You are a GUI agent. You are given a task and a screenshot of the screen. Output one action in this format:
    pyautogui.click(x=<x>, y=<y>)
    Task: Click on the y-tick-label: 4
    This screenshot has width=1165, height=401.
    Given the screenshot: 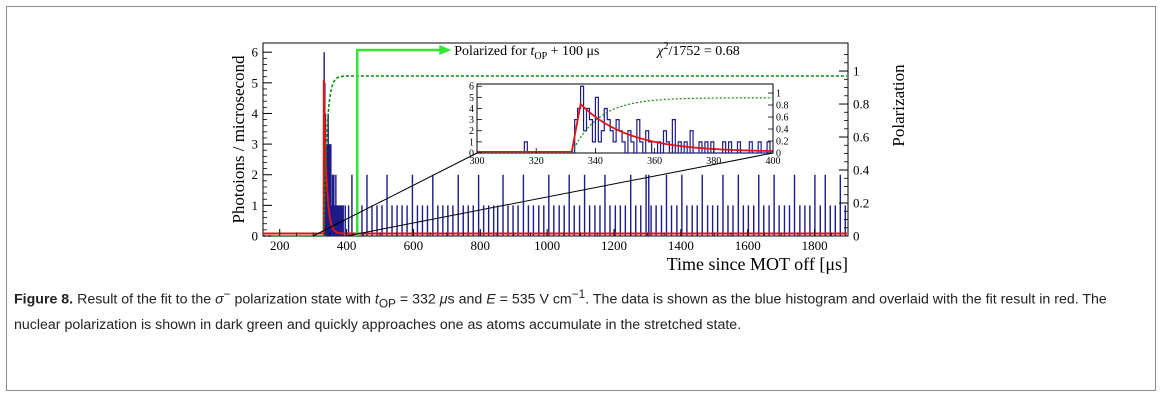 What is the action you would take?
    pyautogui.click(x=255, y=113)
    